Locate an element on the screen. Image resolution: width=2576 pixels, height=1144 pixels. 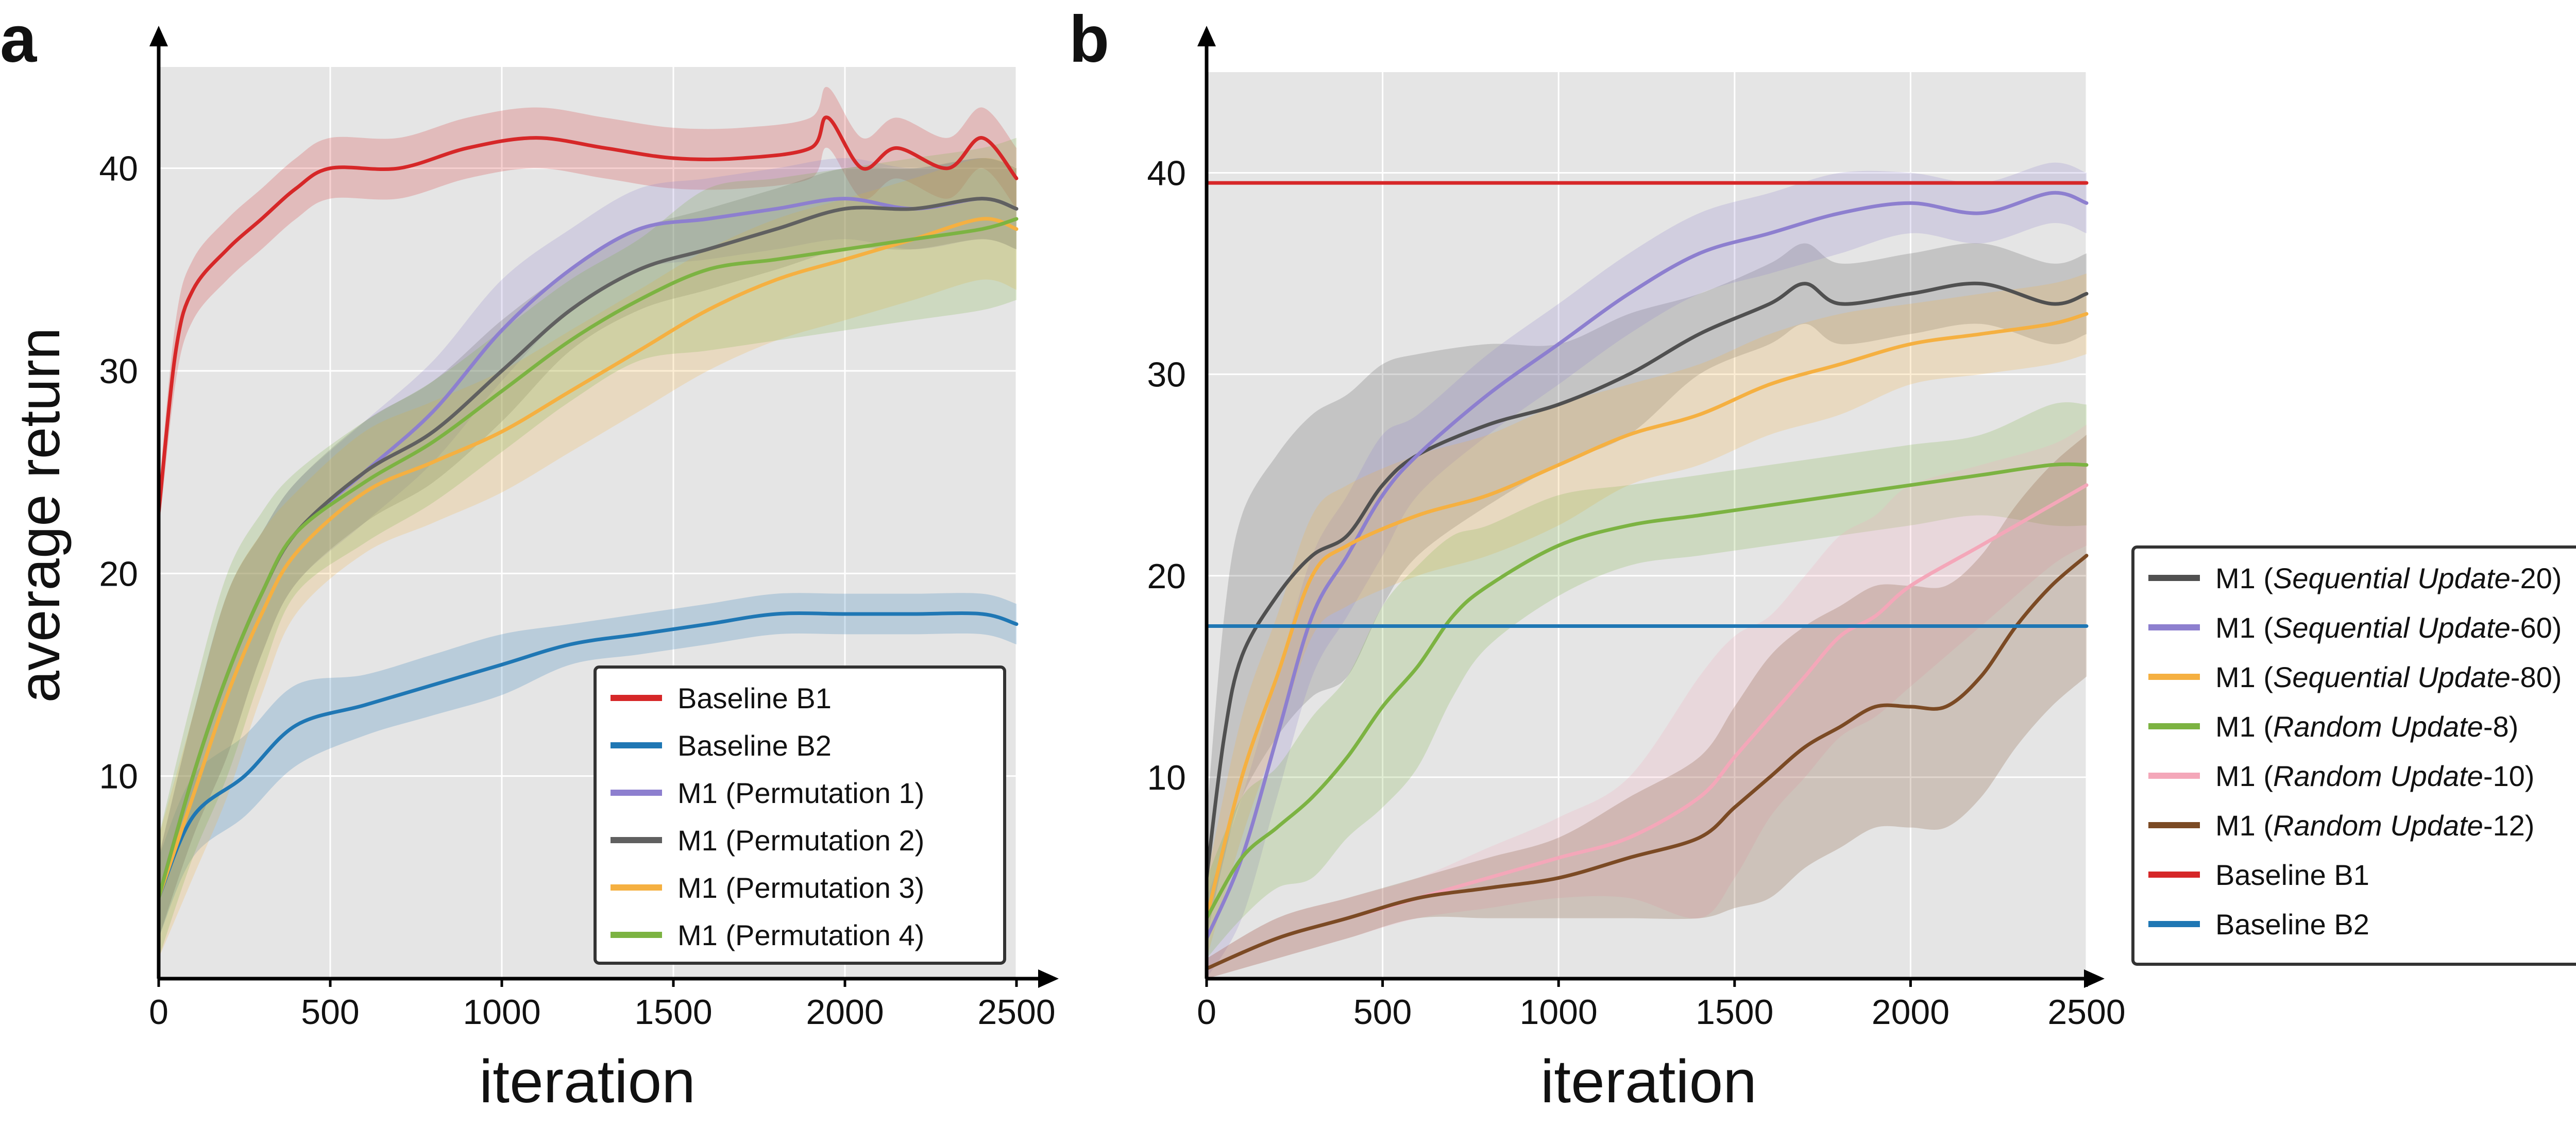
legend-entry-label: M1 (Permutation 3) is located at coordinates (800, 888).